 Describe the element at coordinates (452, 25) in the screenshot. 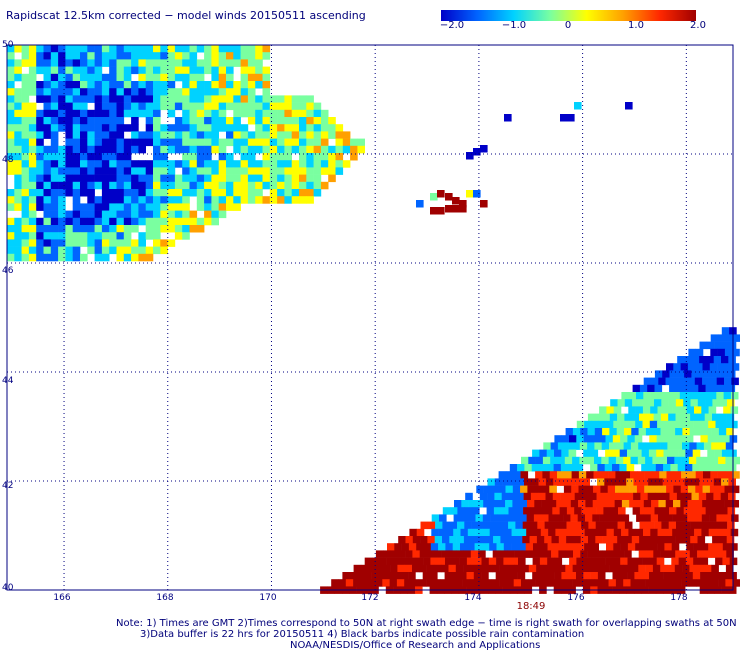

I see `colorbar-tick: −2.0` at that location.